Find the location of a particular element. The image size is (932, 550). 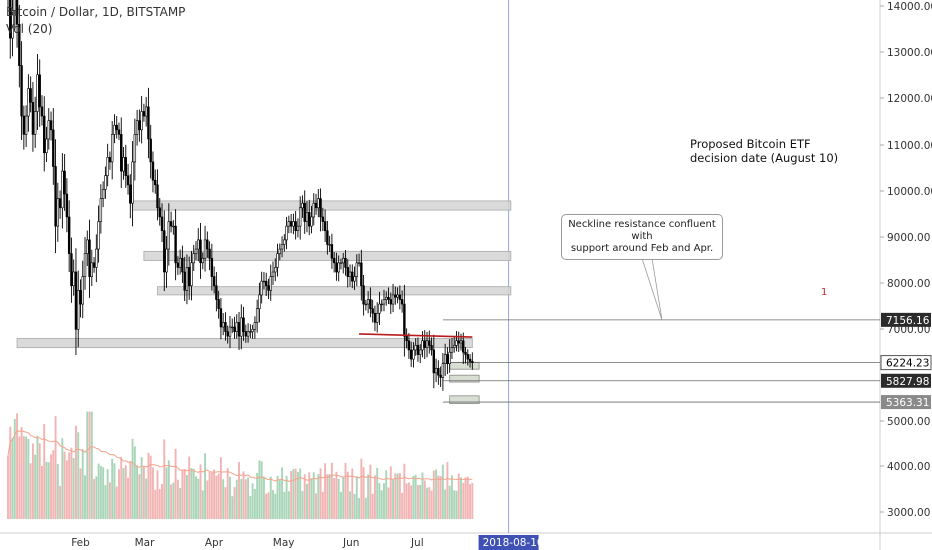

neckline-callout-line-2: support around Feb and Apr. is located at coordinates (642, 248).